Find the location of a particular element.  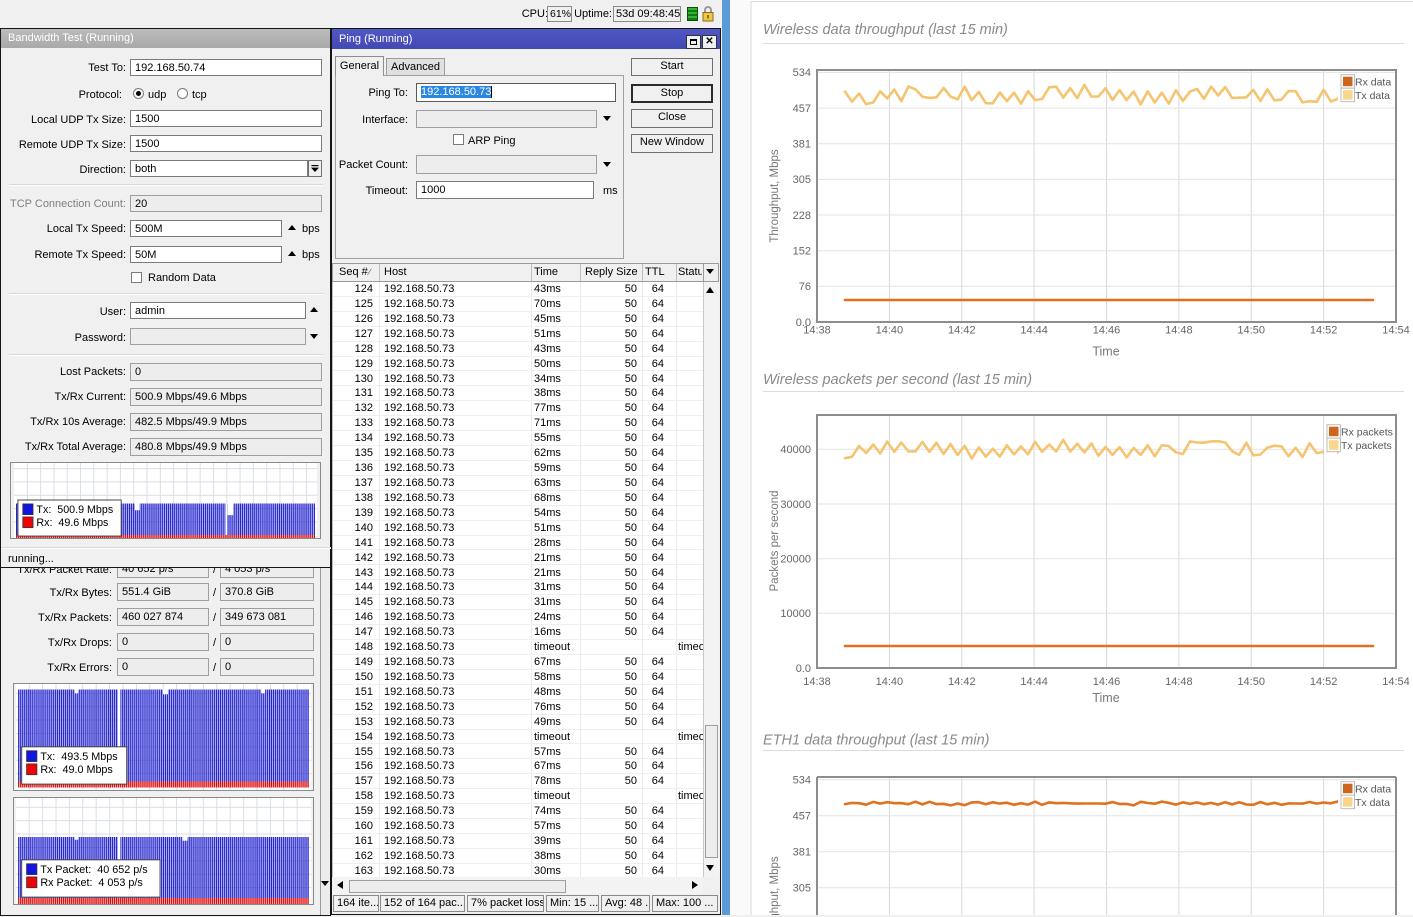

svg-text: 152 is located at coordinates (802, 252).